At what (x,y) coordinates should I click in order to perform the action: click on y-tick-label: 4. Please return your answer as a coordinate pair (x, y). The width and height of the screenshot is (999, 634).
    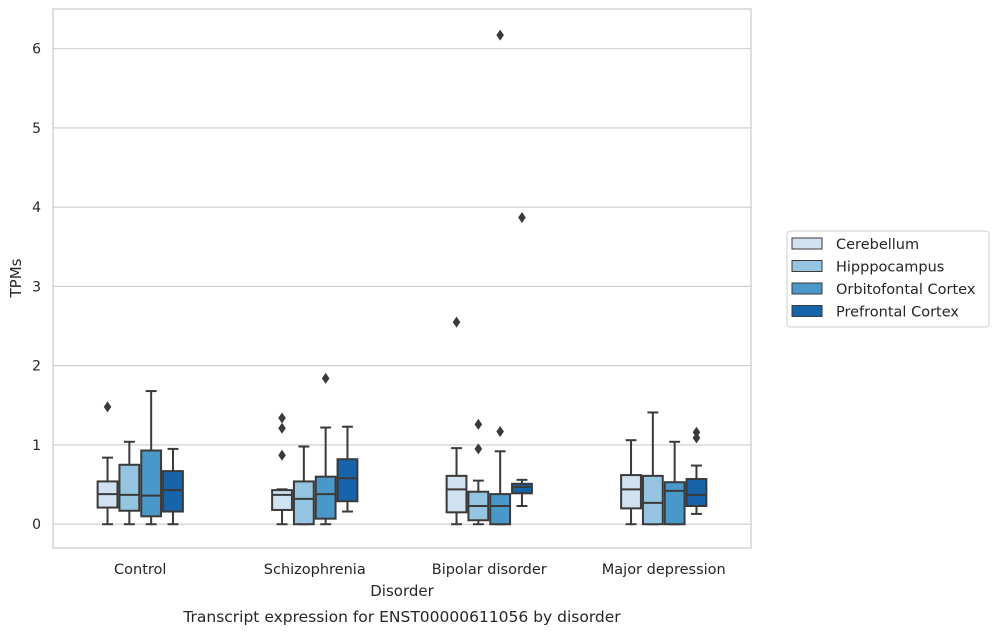
    Looking at the image, I should click on (36, 208).